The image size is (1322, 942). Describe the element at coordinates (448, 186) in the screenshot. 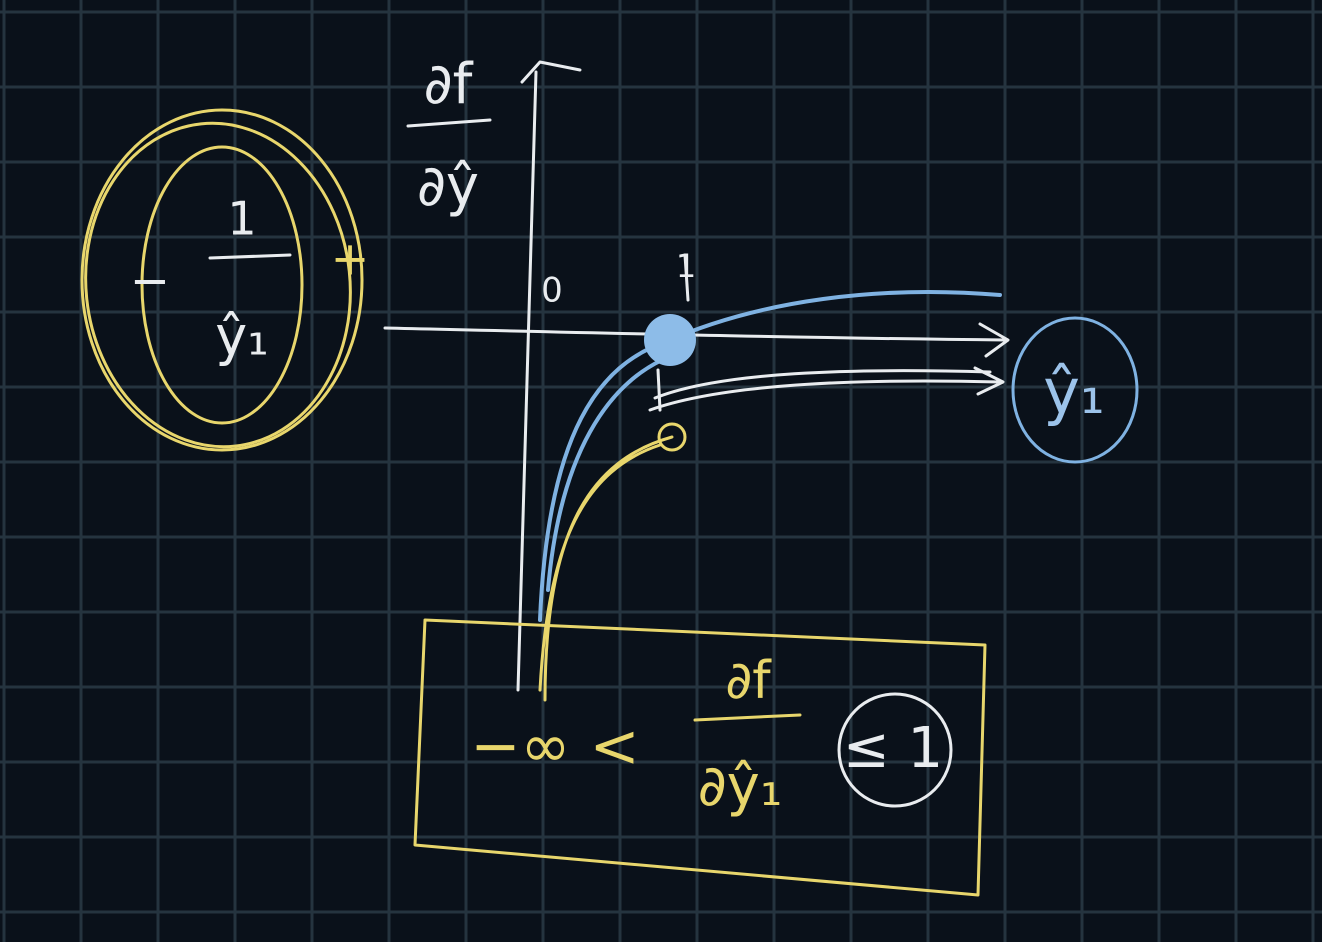

I see `y-label-denominator: ∂ŷ` at that location.